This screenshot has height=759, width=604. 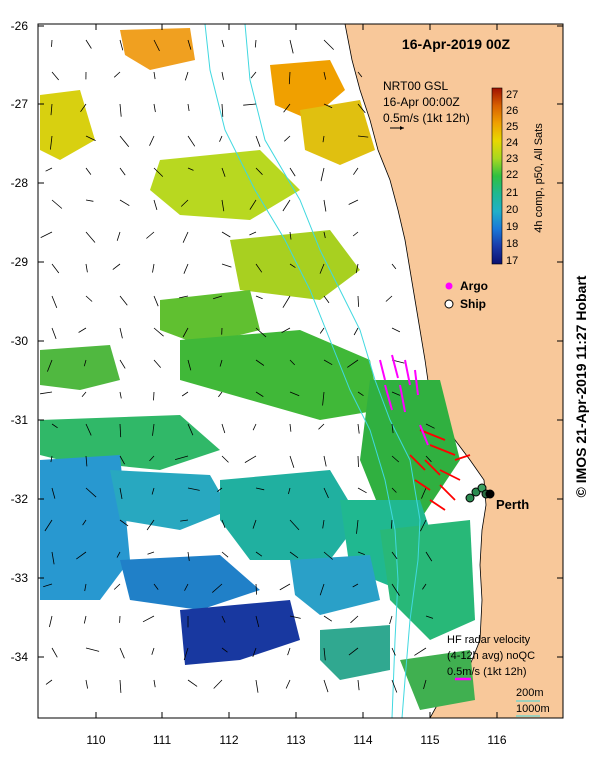 What do you see at coordinates (489, 640) in the screenshot?
I see `svg-text: HF radar velocity` at bounding box center [489, 640].